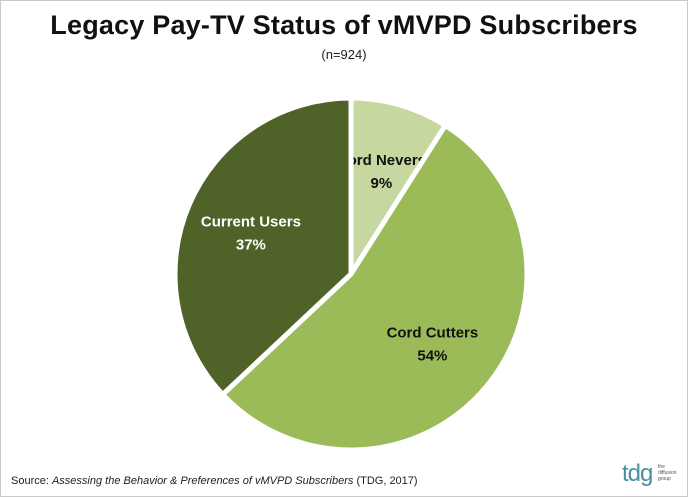  I want to click on source-prefix: Source:, so click(31, 481).